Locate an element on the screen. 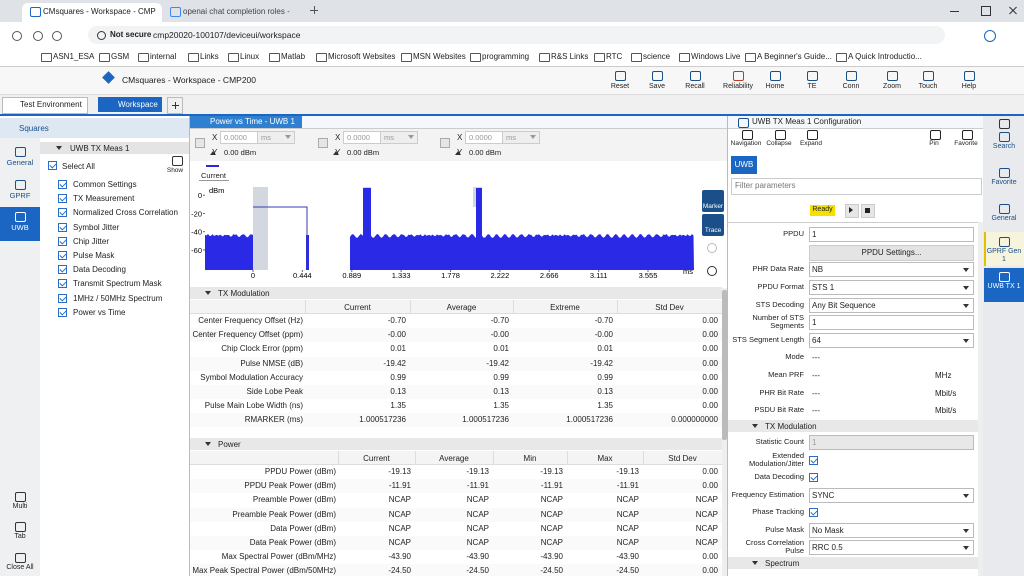 Image resolution: width=1024 pixels, height=576 pixels. add-tab is located at coordinates (175, 105).